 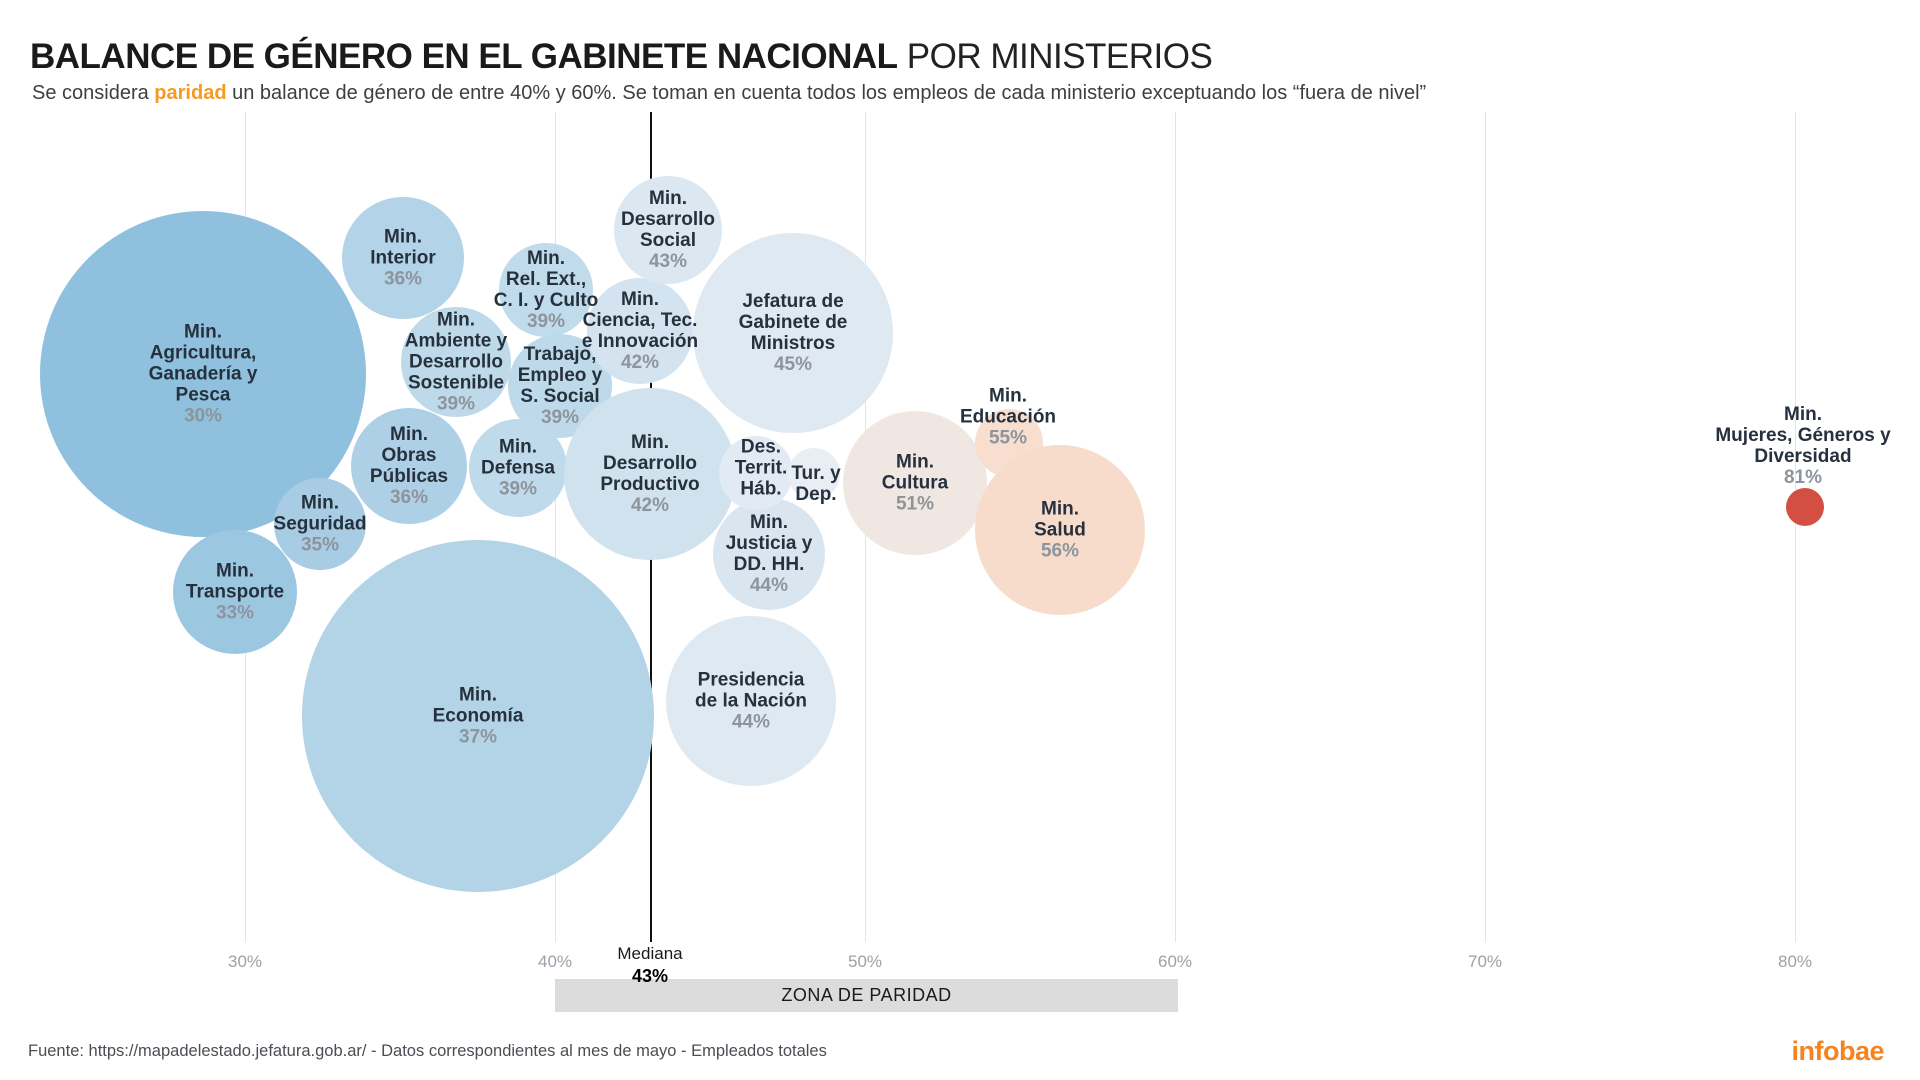 What do you see at coordinates (1008, 438) in the screenshot?
I see `bubble-pct-value: 55%` at bounding box center [1008, 438].